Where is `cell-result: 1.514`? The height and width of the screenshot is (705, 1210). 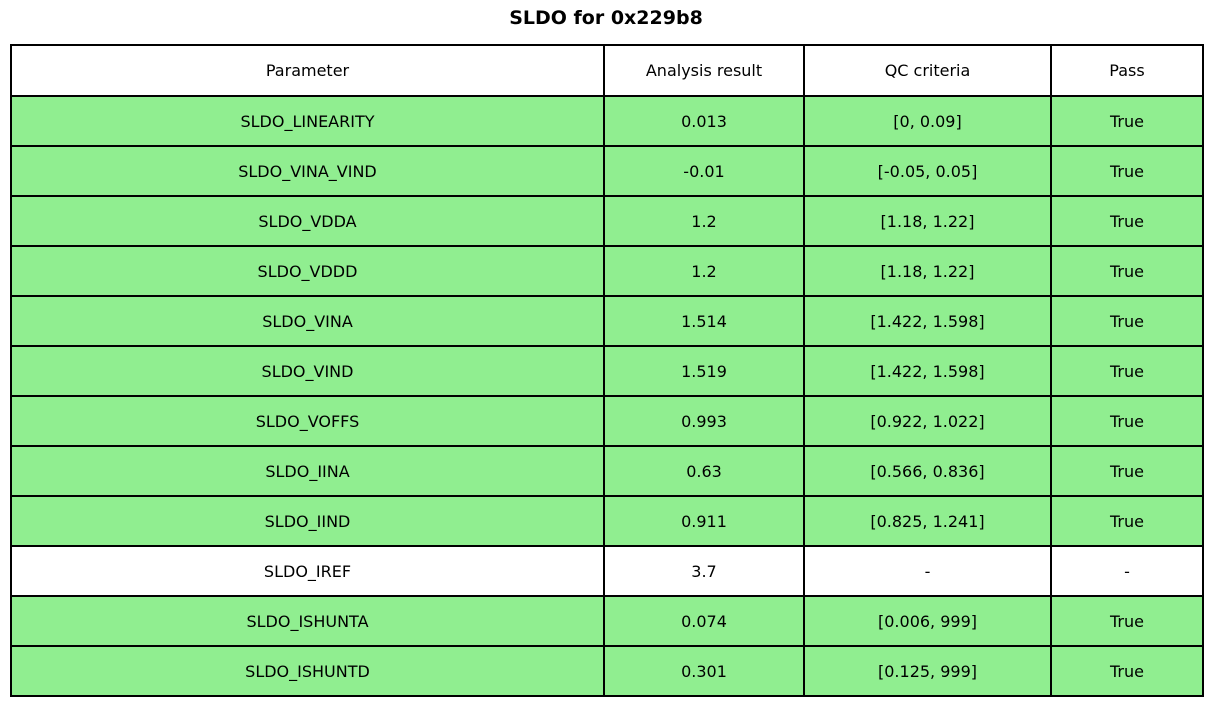
cell-result: 1.514 is located at coordinates (704, 321).